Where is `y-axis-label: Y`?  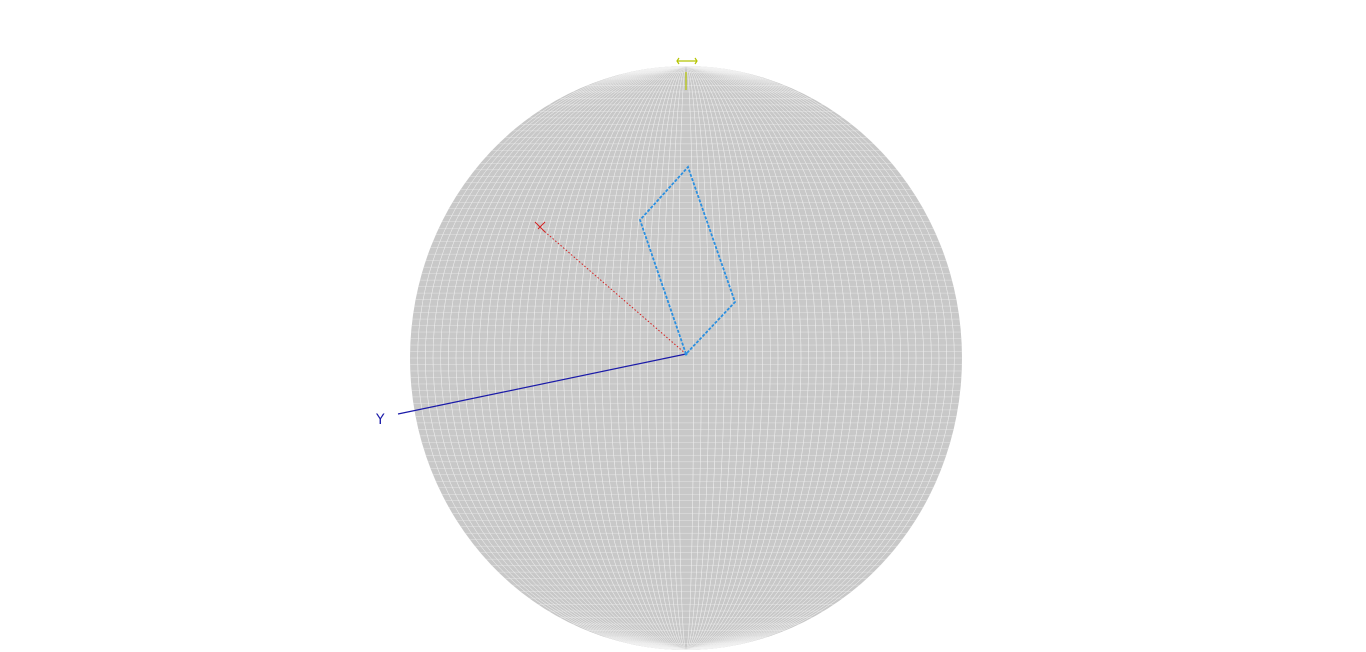 y-axis-label: Y is located at coordinates (380, 420).